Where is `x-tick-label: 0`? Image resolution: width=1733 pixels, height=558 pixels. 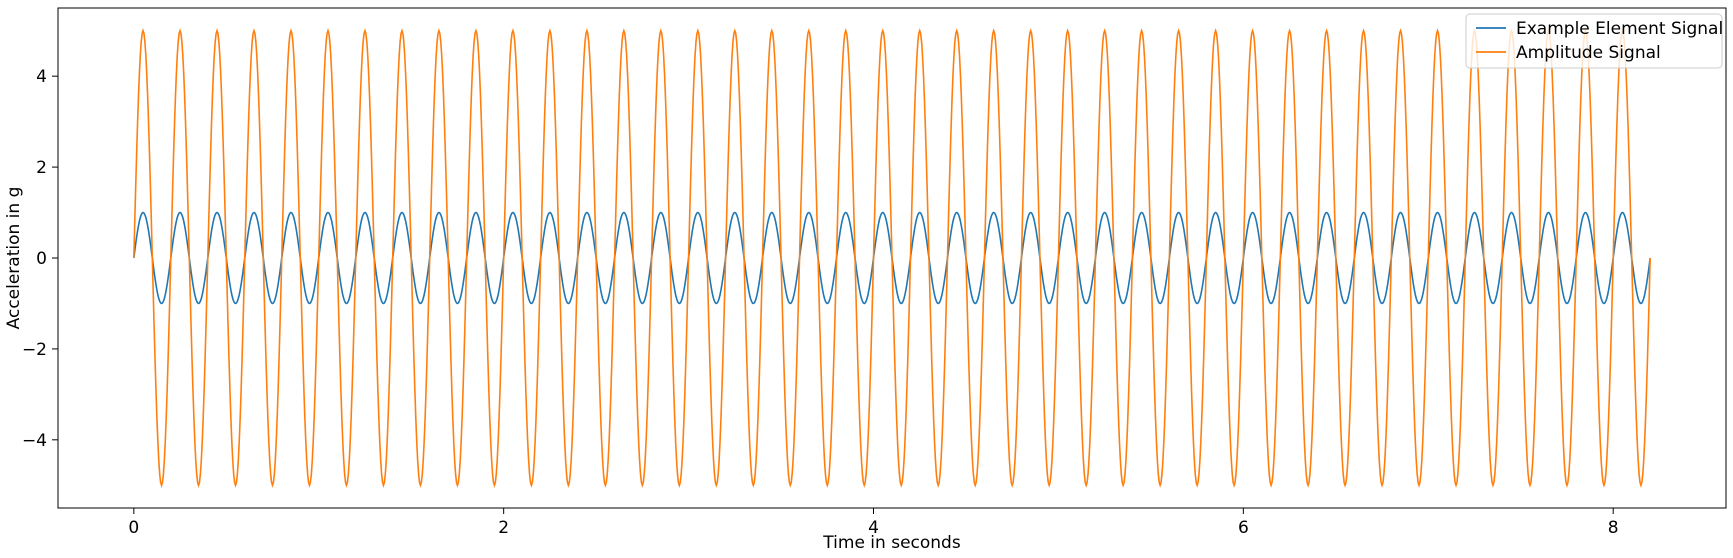
x-tick-label: 0 is located at coordinates (133, 528).